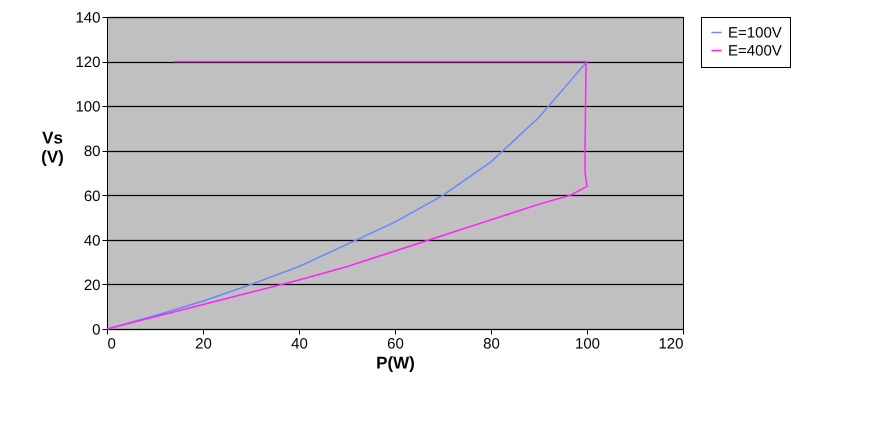 The width and height of the screenshot is (891, 423). Describe the element at coordinates (92, 285) in the screenshot. I see `y-tick-label: 20` at that location.